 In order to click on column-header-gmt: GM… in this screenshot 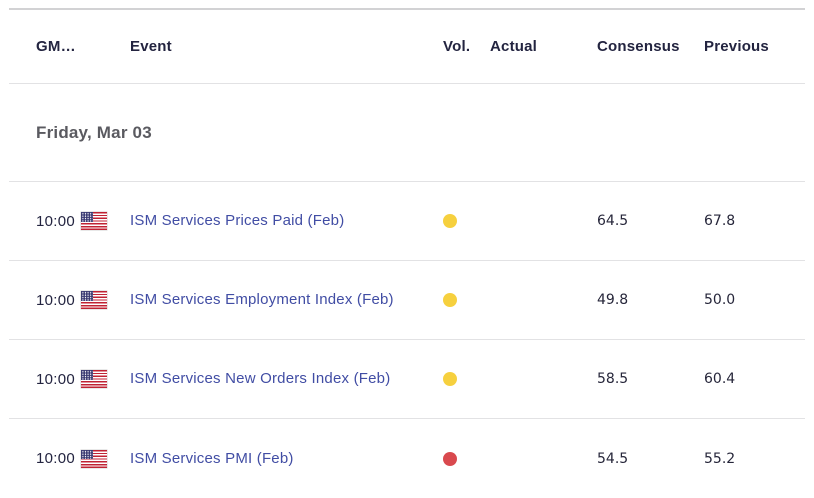, I will do `click(56, 46)`.